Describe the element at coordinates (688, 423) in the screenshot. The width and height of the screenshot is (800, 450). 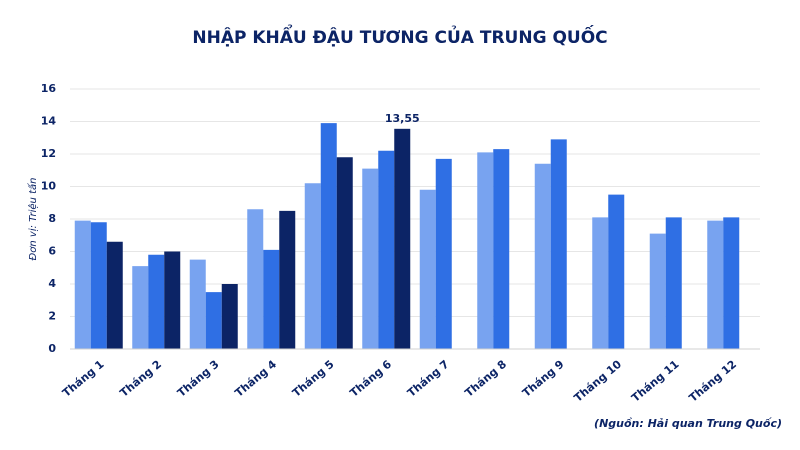
I see `source-note: (Nguồn: Hải quan Trung Quốc)` at that location.